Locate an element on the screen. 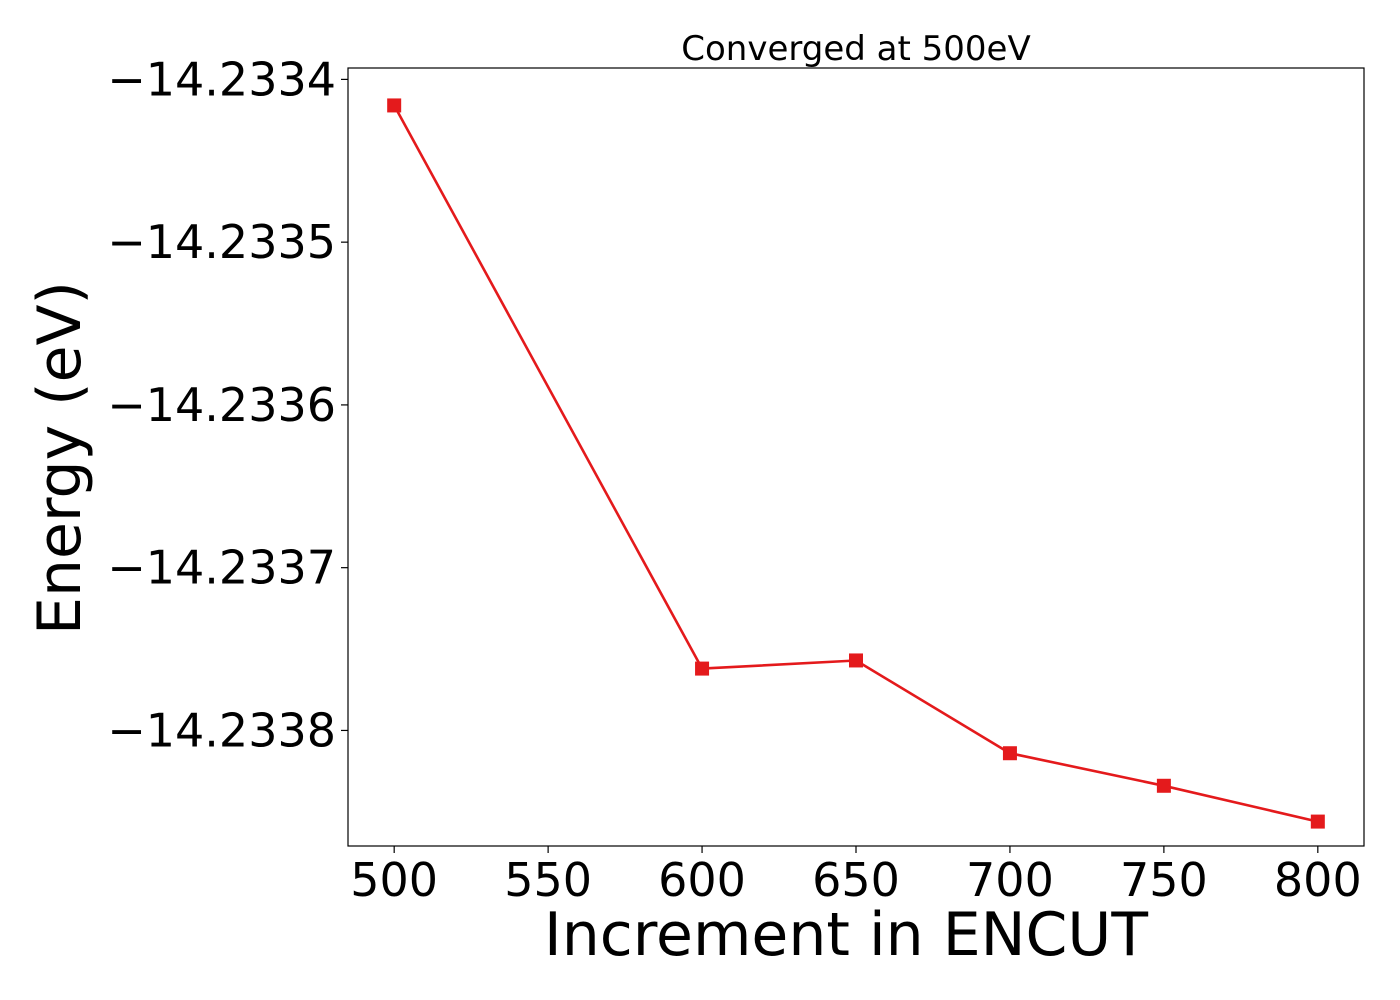  y-tick-label: −14.2336 is located at coordinates (221, 405).